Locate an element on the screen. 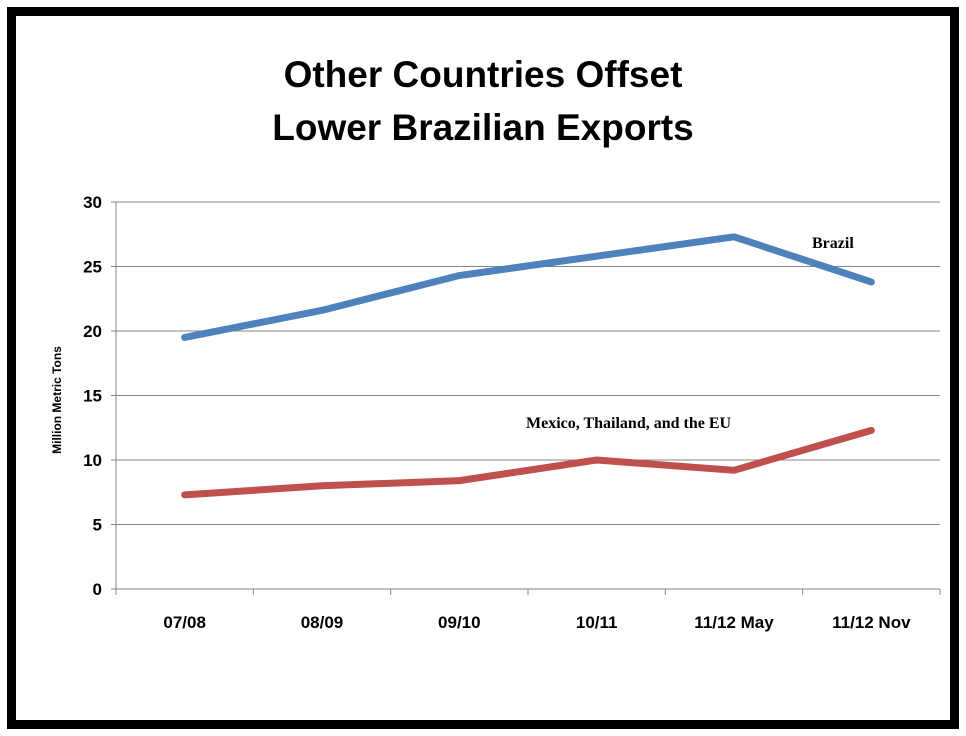 The image size is (966, 736). y-tick-labels: 0 5 10 15 20 25 30 is located at coordinates (92, 396).